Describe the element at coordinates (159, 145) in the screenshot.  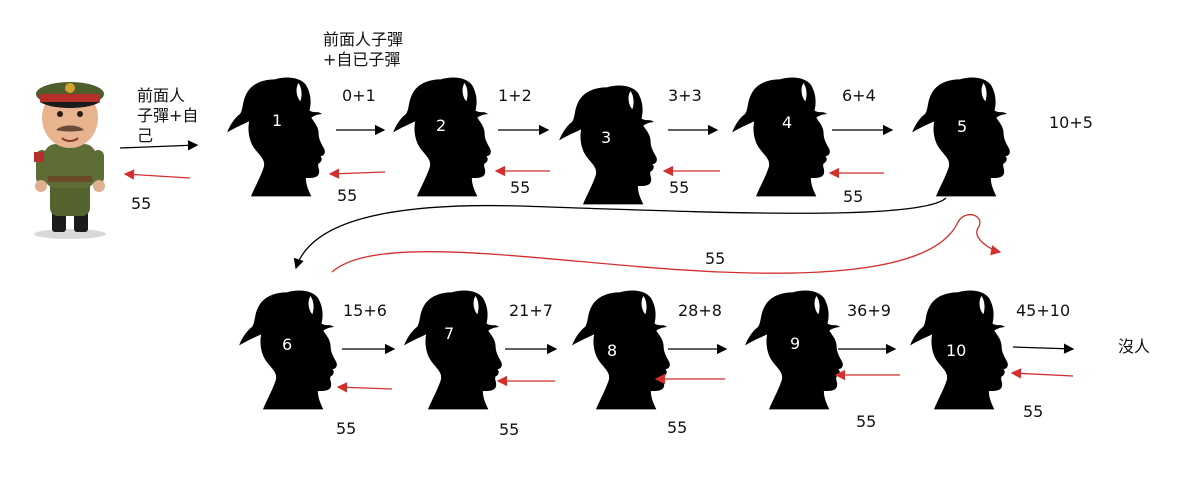
I see `forward-arrow-commander` at that location.